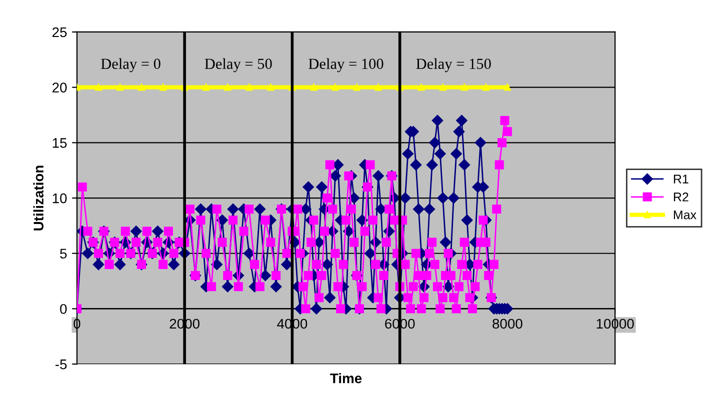 This screenshot has width=716, height=410. What do you see at coordinates (681, 197) in the screenshot?
I see `legend-label: R2` at bounding box center [681, 197].